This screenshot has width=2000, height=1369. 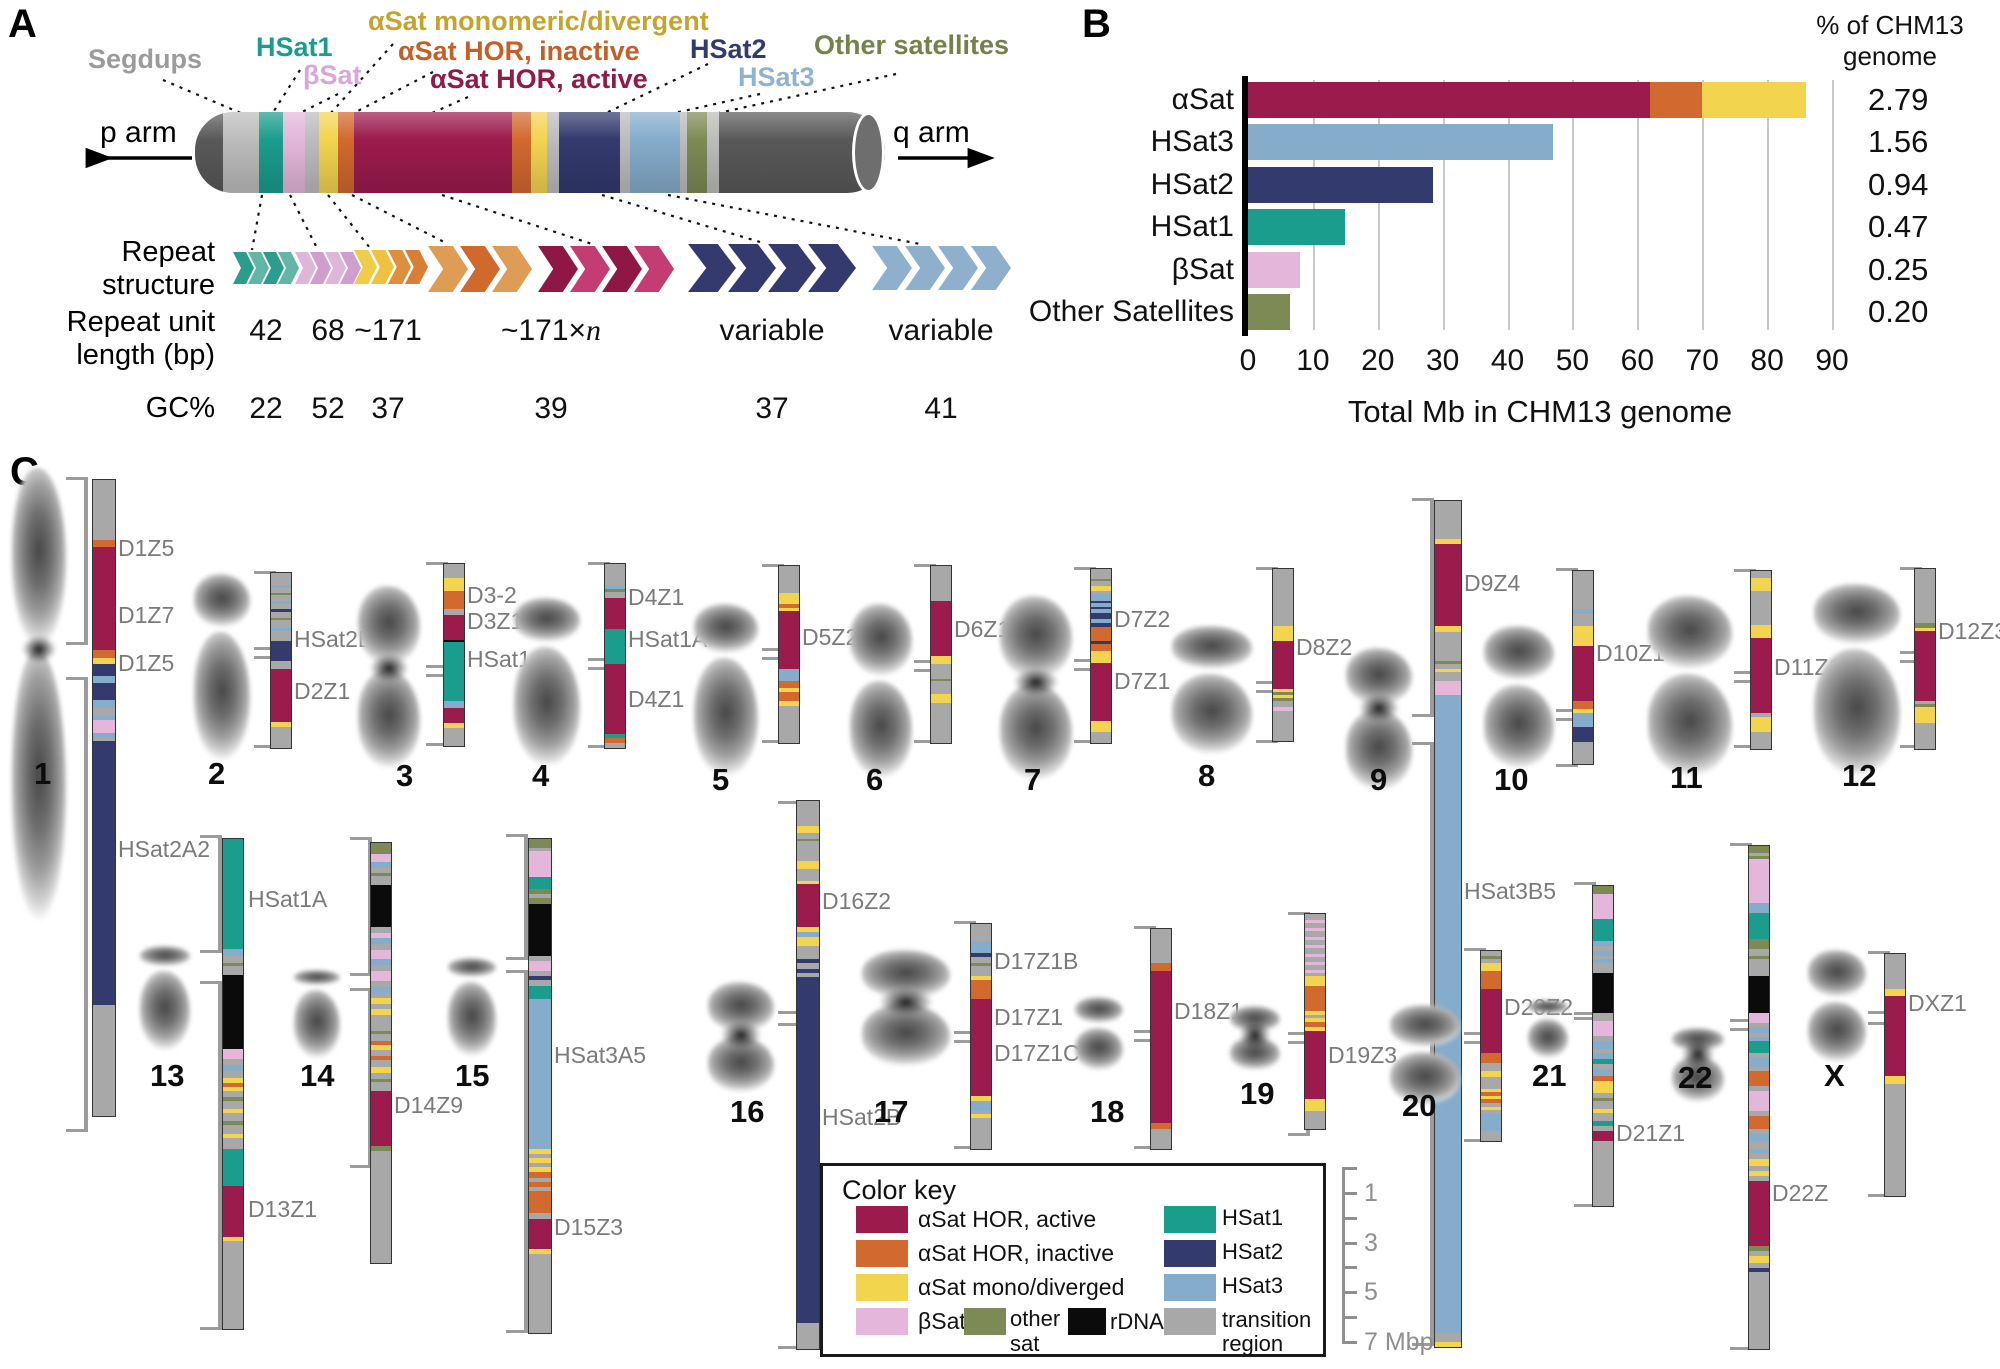 I want to click on cylinder-segment-mono, so click(x=539, y=152).